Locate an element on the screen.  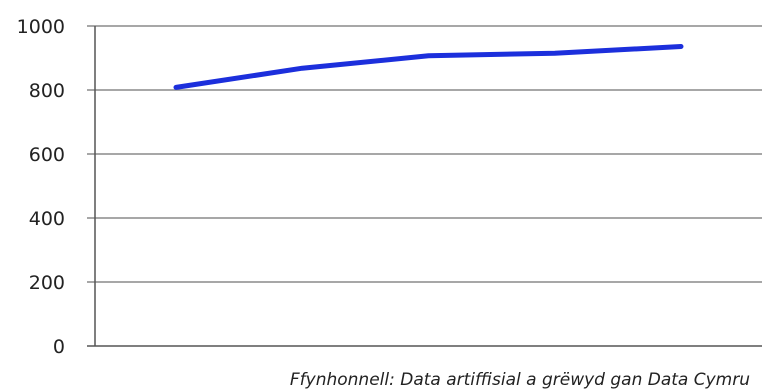
y-axis-ticks: 0 200 400 600 800 1000 is located at coordinates (41, 187).